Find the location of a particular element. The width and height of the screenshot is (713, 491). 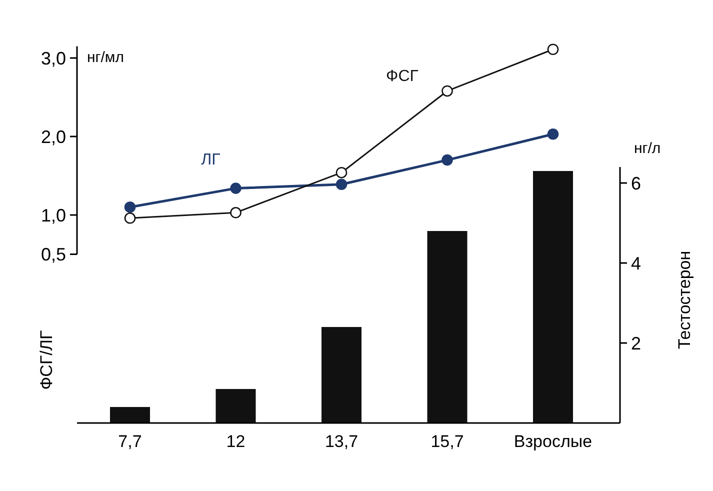

text: нг/л is located at coordinates (647, 148).